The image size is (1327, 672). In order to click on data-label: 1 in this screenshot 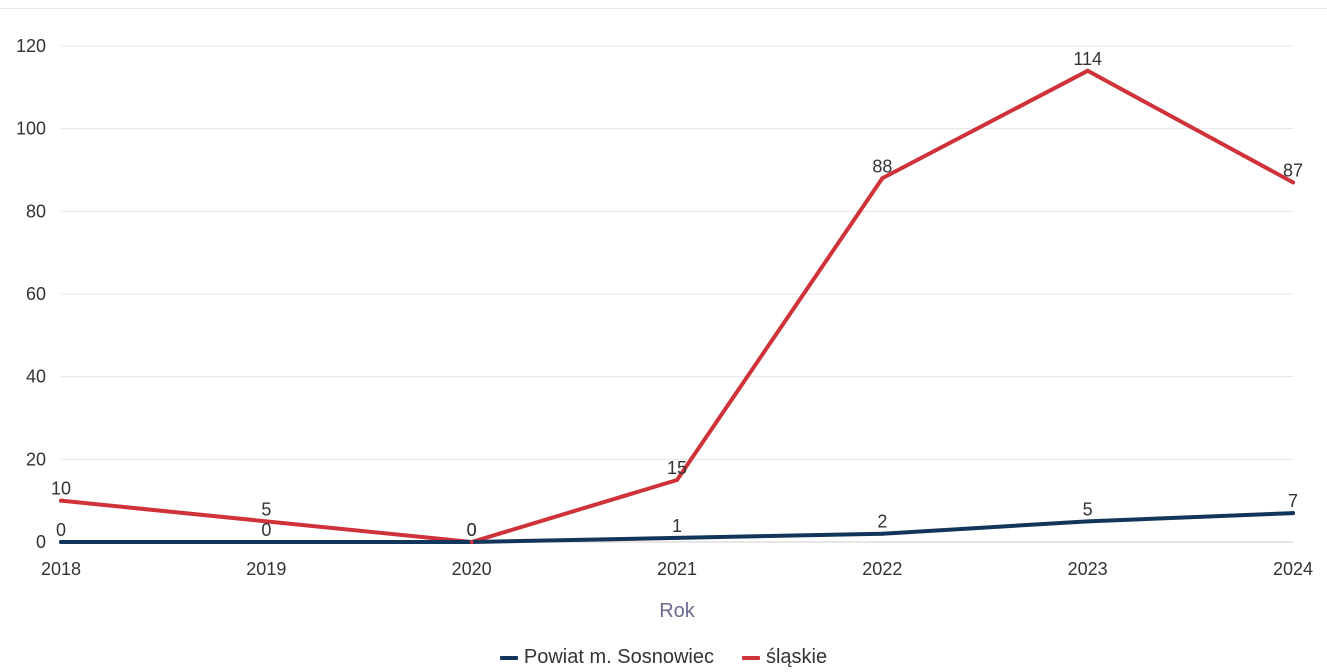, I will do `click(677, 526)`.